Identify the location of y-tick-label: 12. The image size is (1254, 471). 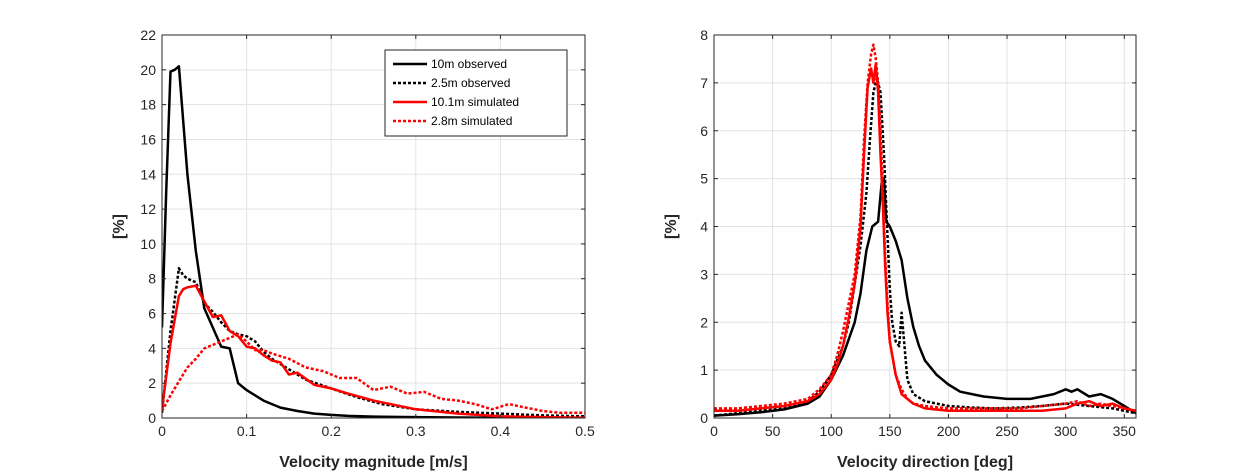
(148, 209).